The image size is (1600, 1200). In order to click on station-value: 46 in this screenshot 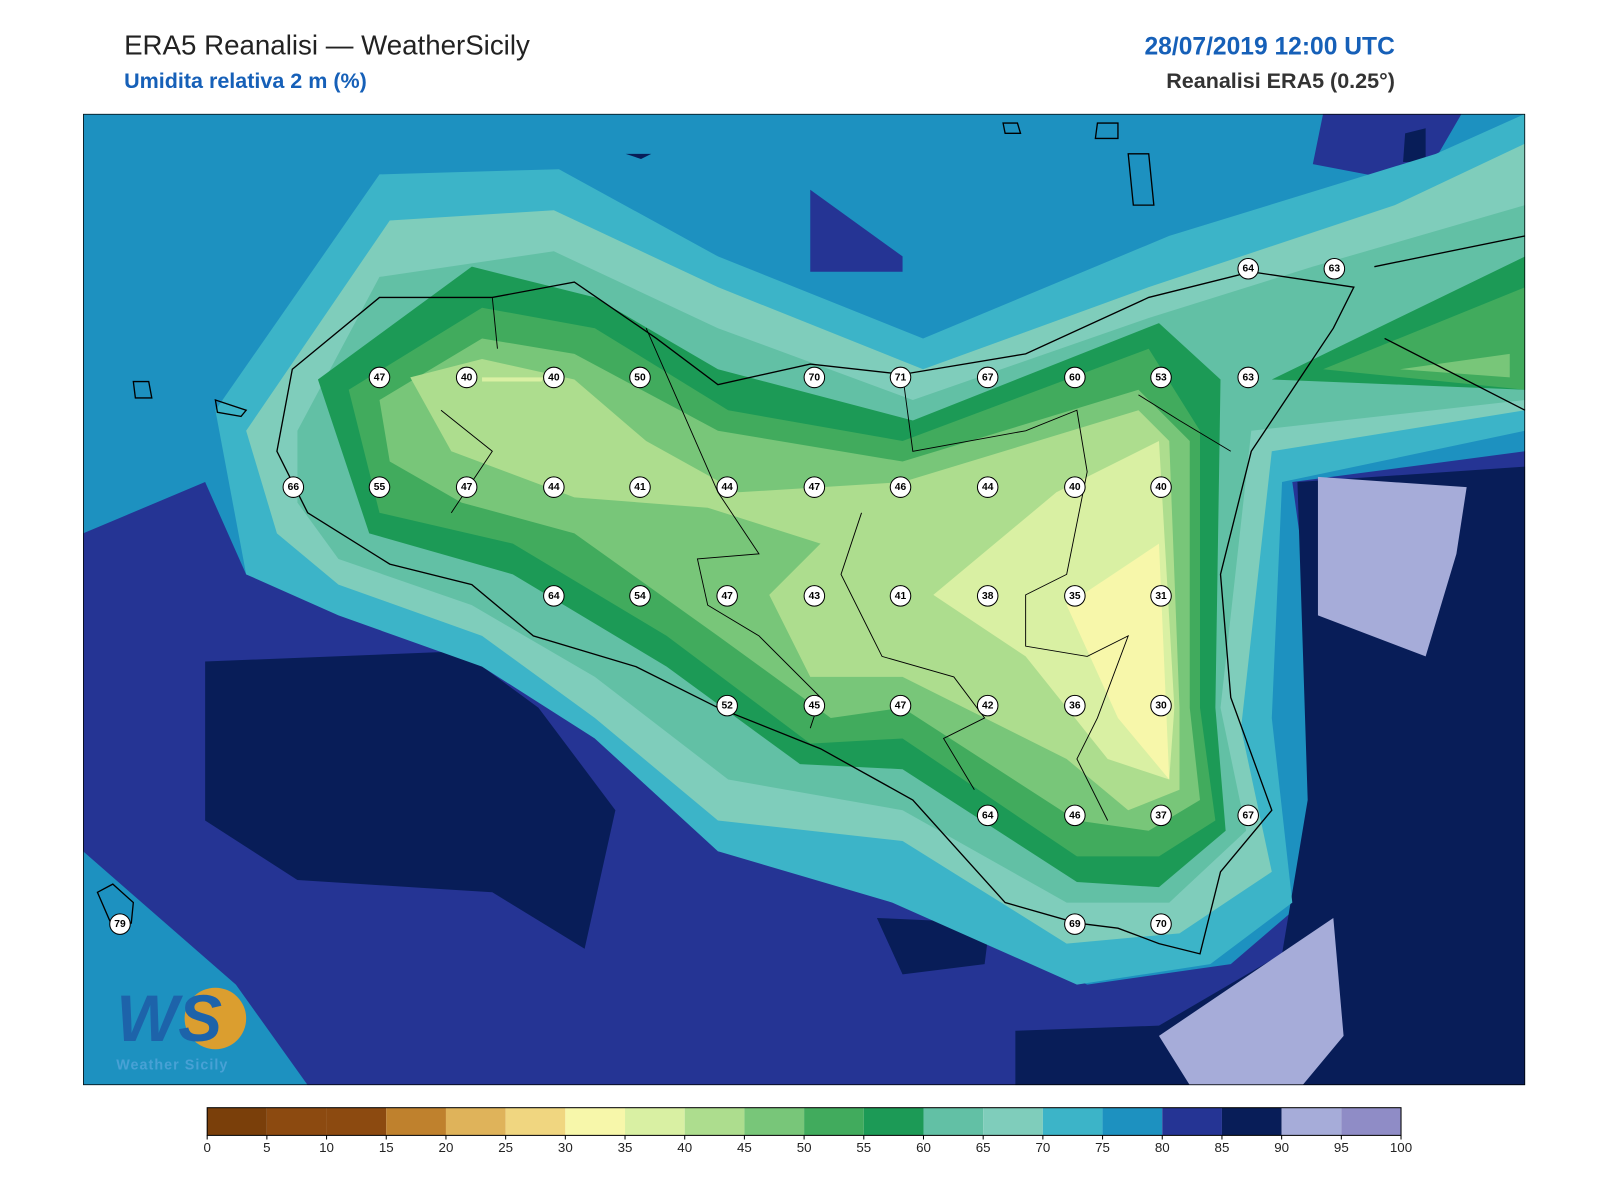, I will do `click(1075, 815)`.